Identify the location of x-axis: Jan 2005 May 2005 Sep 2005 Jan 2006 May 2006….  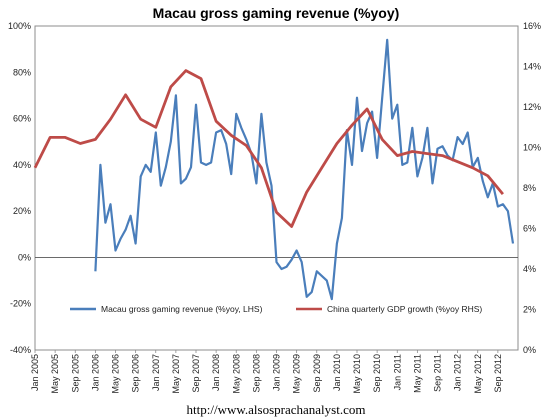
(266, 372).